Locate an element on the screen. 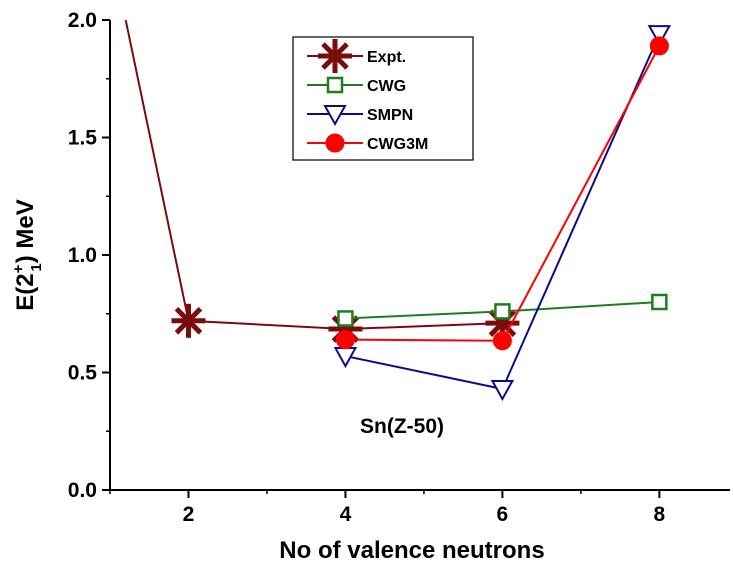 The height and width of the screenshot is (562, 733). legend-expt: Expt. is located at coordinates (356, 56).